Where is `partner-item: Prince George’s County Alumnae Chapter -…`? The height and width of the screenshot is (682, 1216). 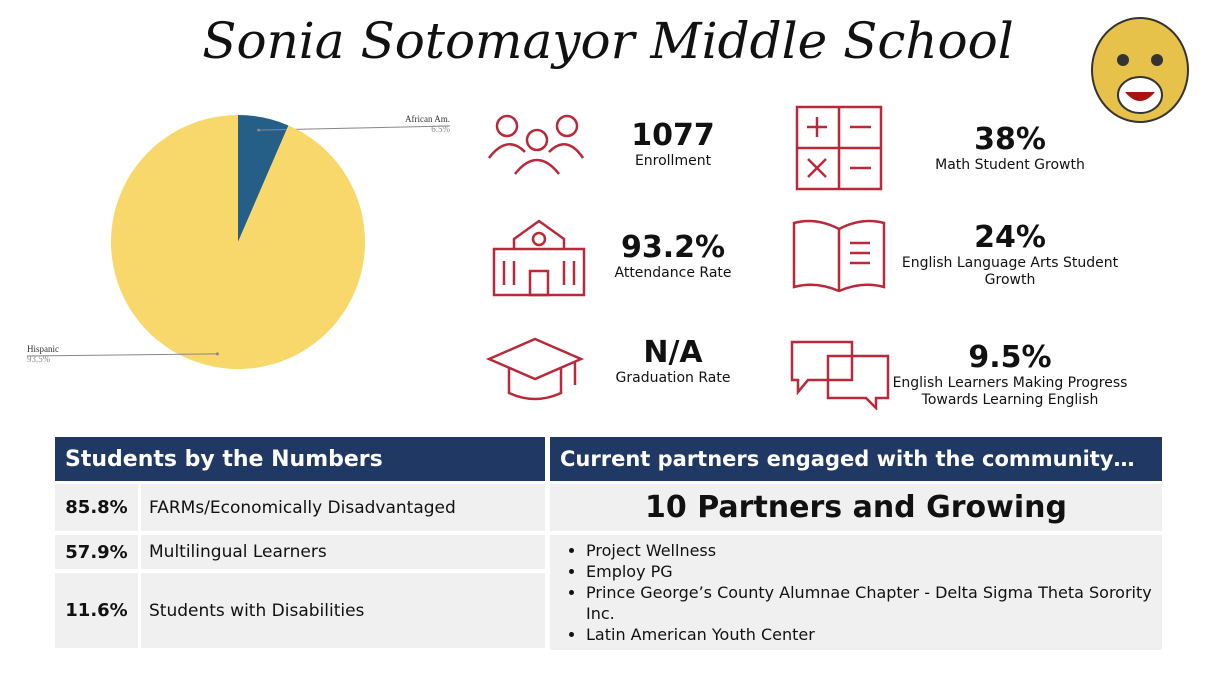 partner-item: Prince George’s County Alumnae Chapter -… is located at coordinates (874, 603).